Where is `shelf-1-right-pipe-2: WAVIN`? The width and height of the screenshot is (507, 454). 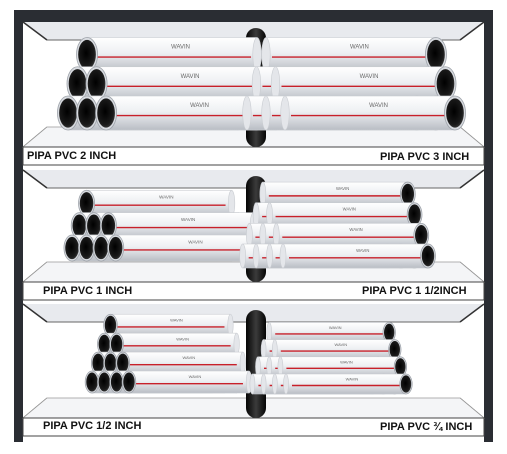 shelf-1-right-pipe-2: WAVIN is located at coordinates (363, 84).